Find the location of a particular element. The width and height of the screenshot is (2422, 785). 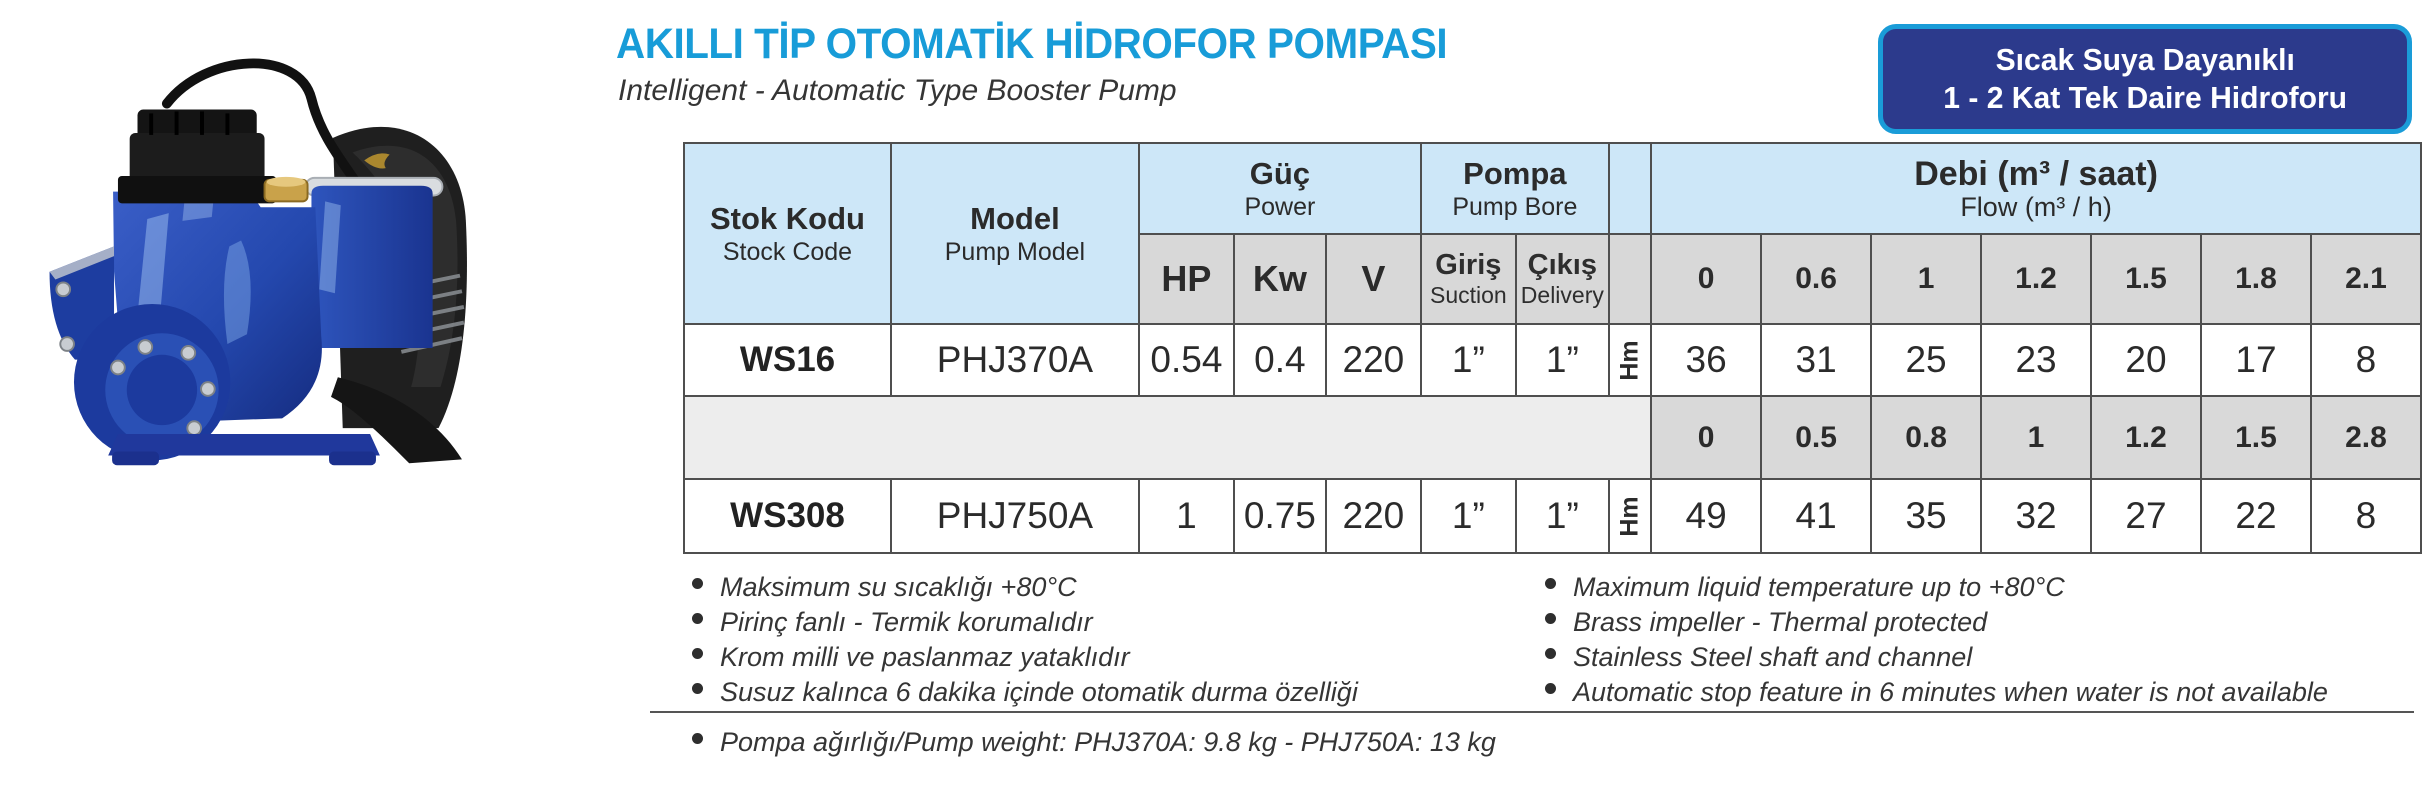

power-cable is located at coordinates (260, 121).